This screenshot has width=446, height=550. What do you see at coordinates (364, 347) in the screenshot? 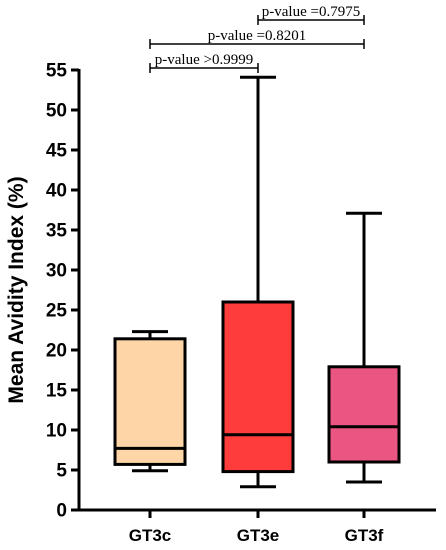
I see `box-gt3f` at bounding box center [364, 347].